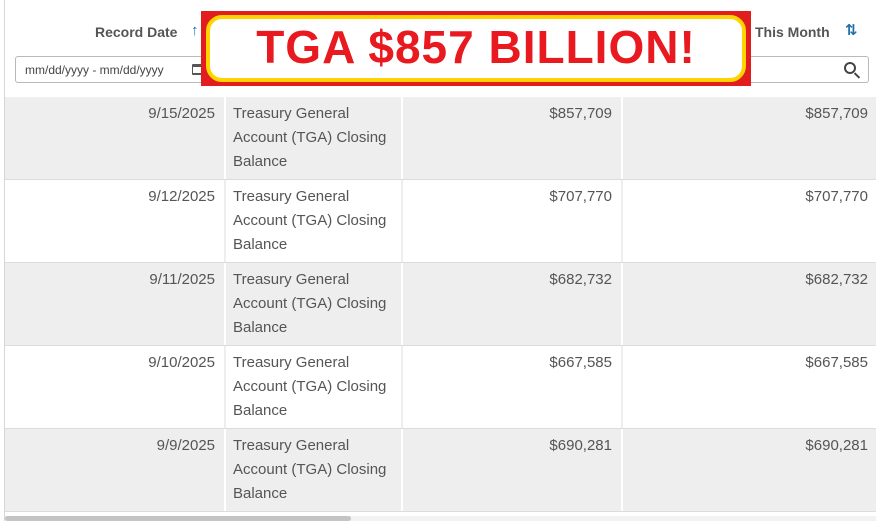 The image size is (876, 521). I want to click on cell-closing-balance: $667,585, so click(580, 362).